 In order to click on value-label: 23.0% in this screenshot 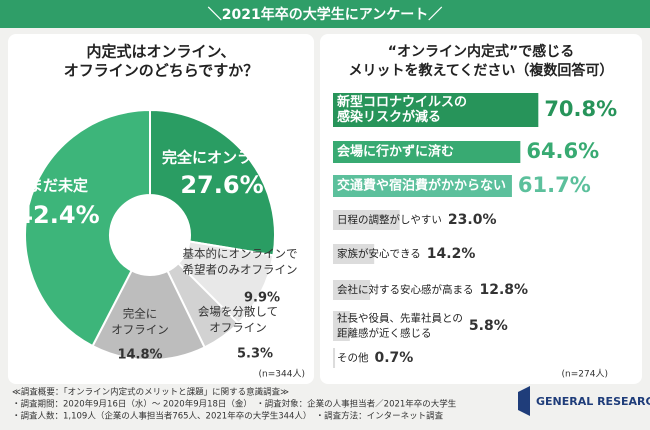, I will do `click(472, 220)`.